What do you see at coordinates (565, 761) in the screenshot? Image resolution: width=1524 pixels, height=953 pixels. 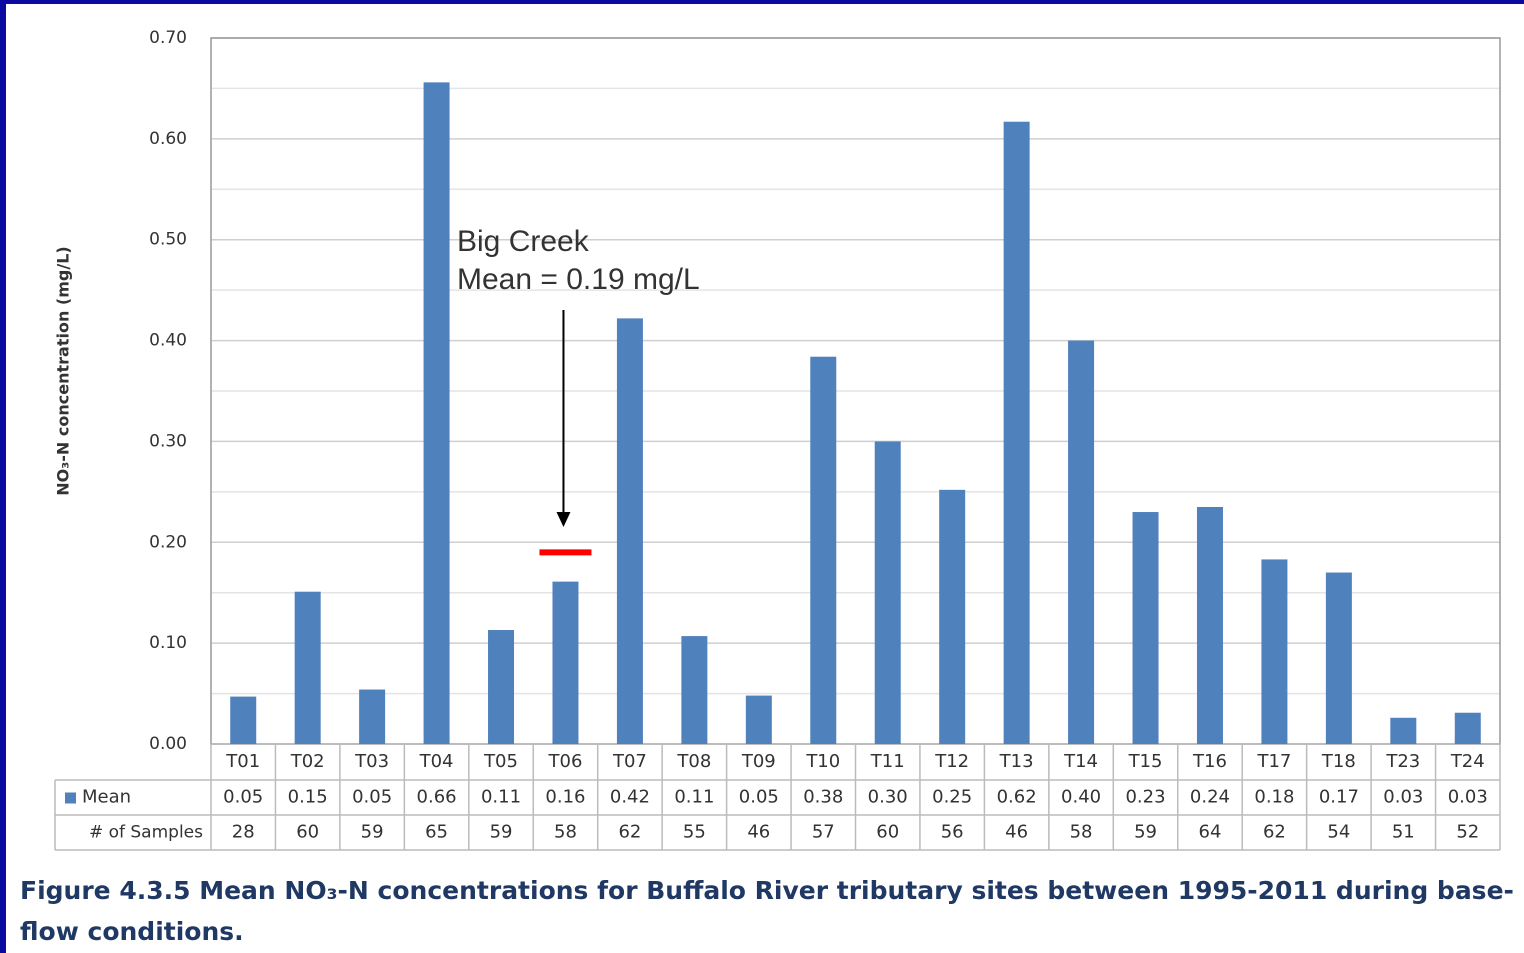 I see `x-tick-label: T06` at bounding box center [565, 761].